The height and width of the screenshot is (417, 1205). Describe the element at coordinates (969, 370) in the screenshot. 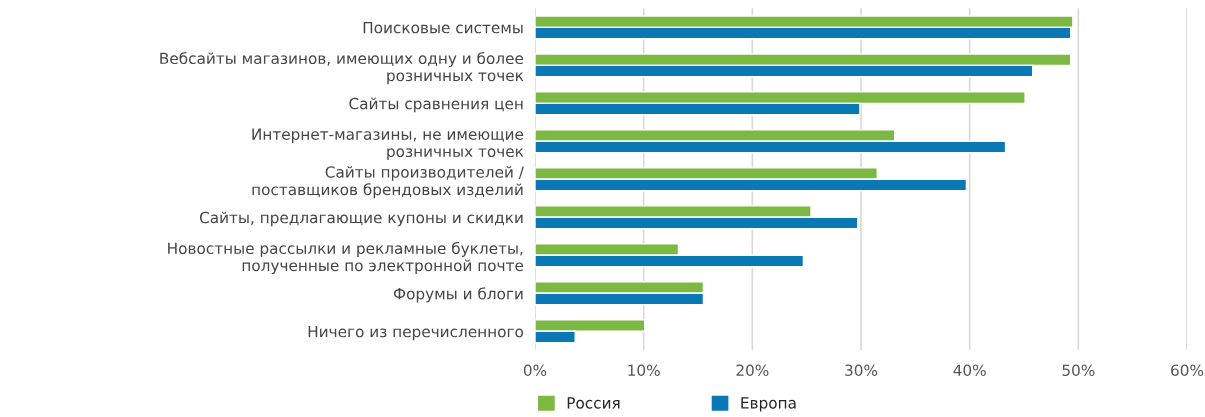

I see `x-tick-label: 40%` at that location.